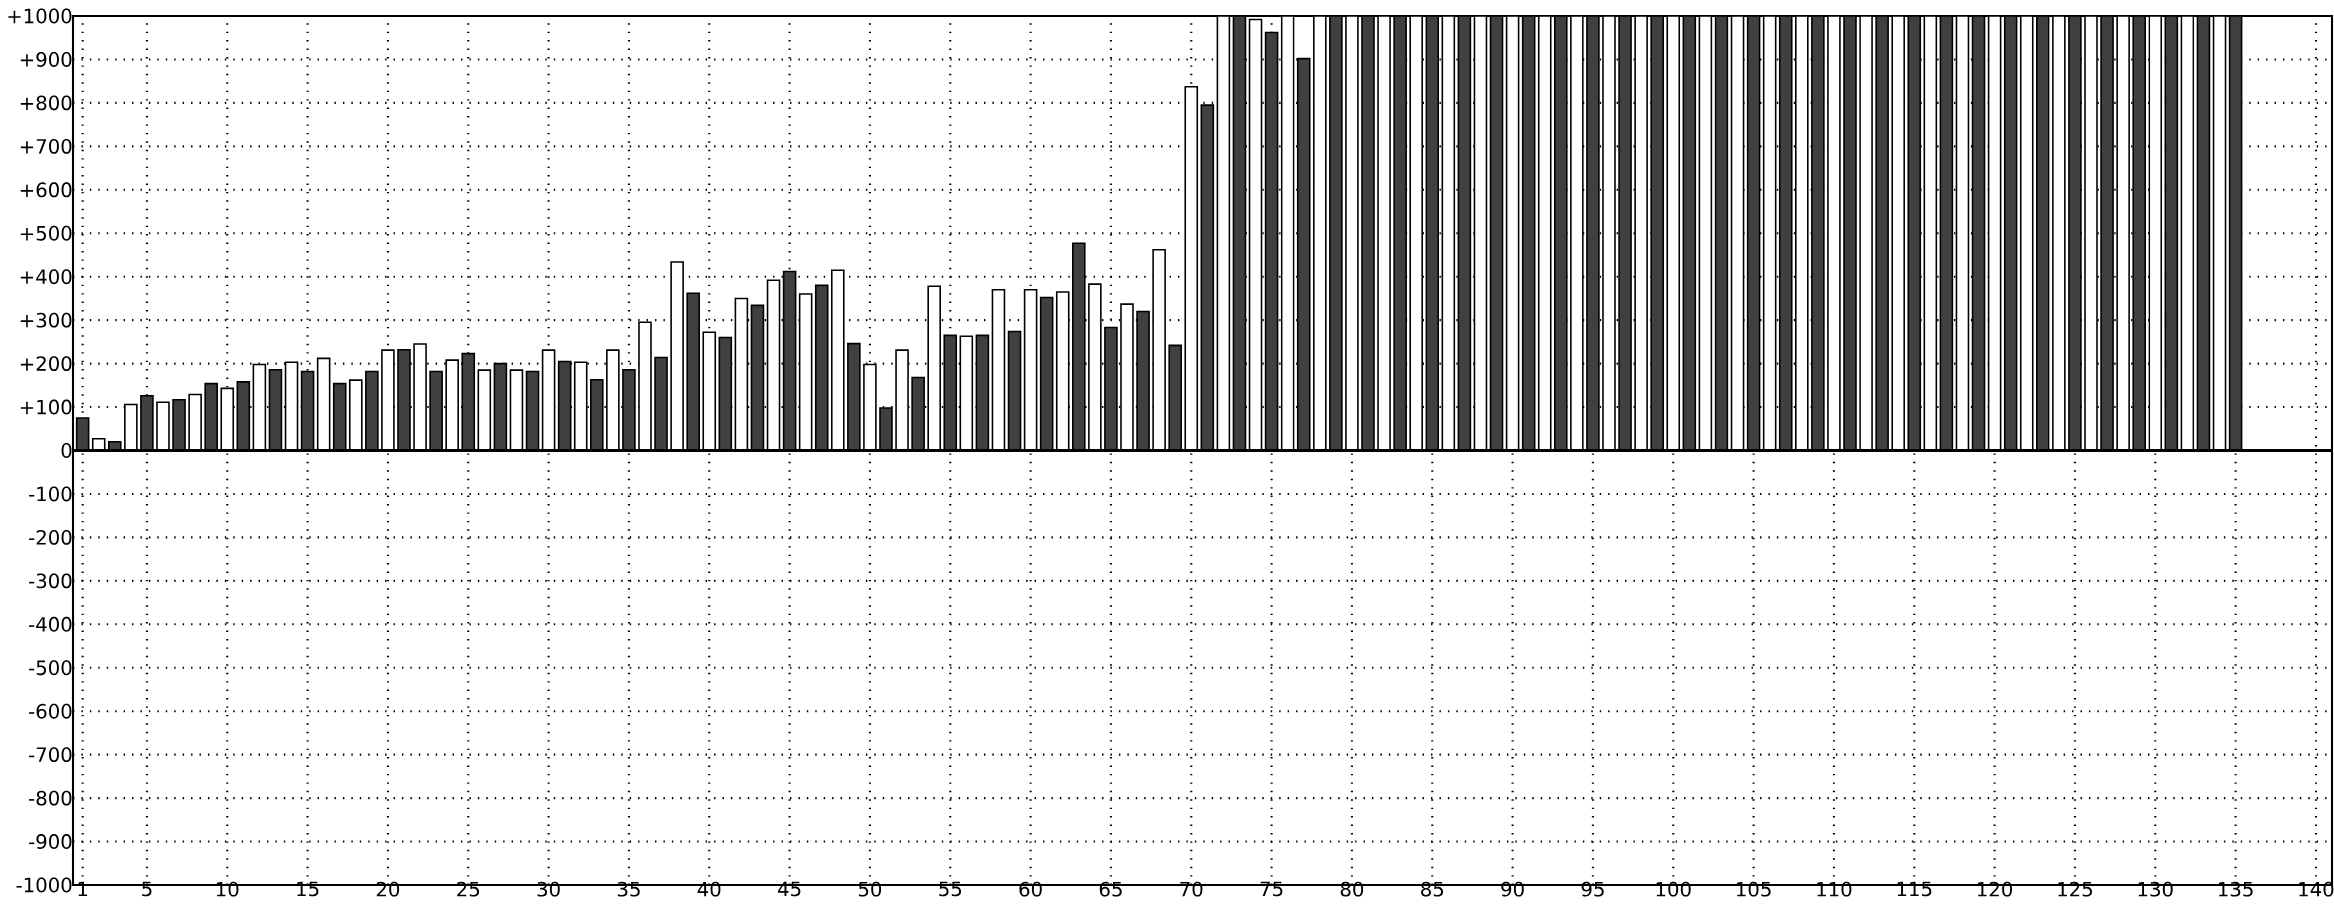 The image size is (2334, 908). What do you see at coordinates (40, 16) in the screenshot?
I see `y-tick-label: +1000` at bounding box center [40, 16].